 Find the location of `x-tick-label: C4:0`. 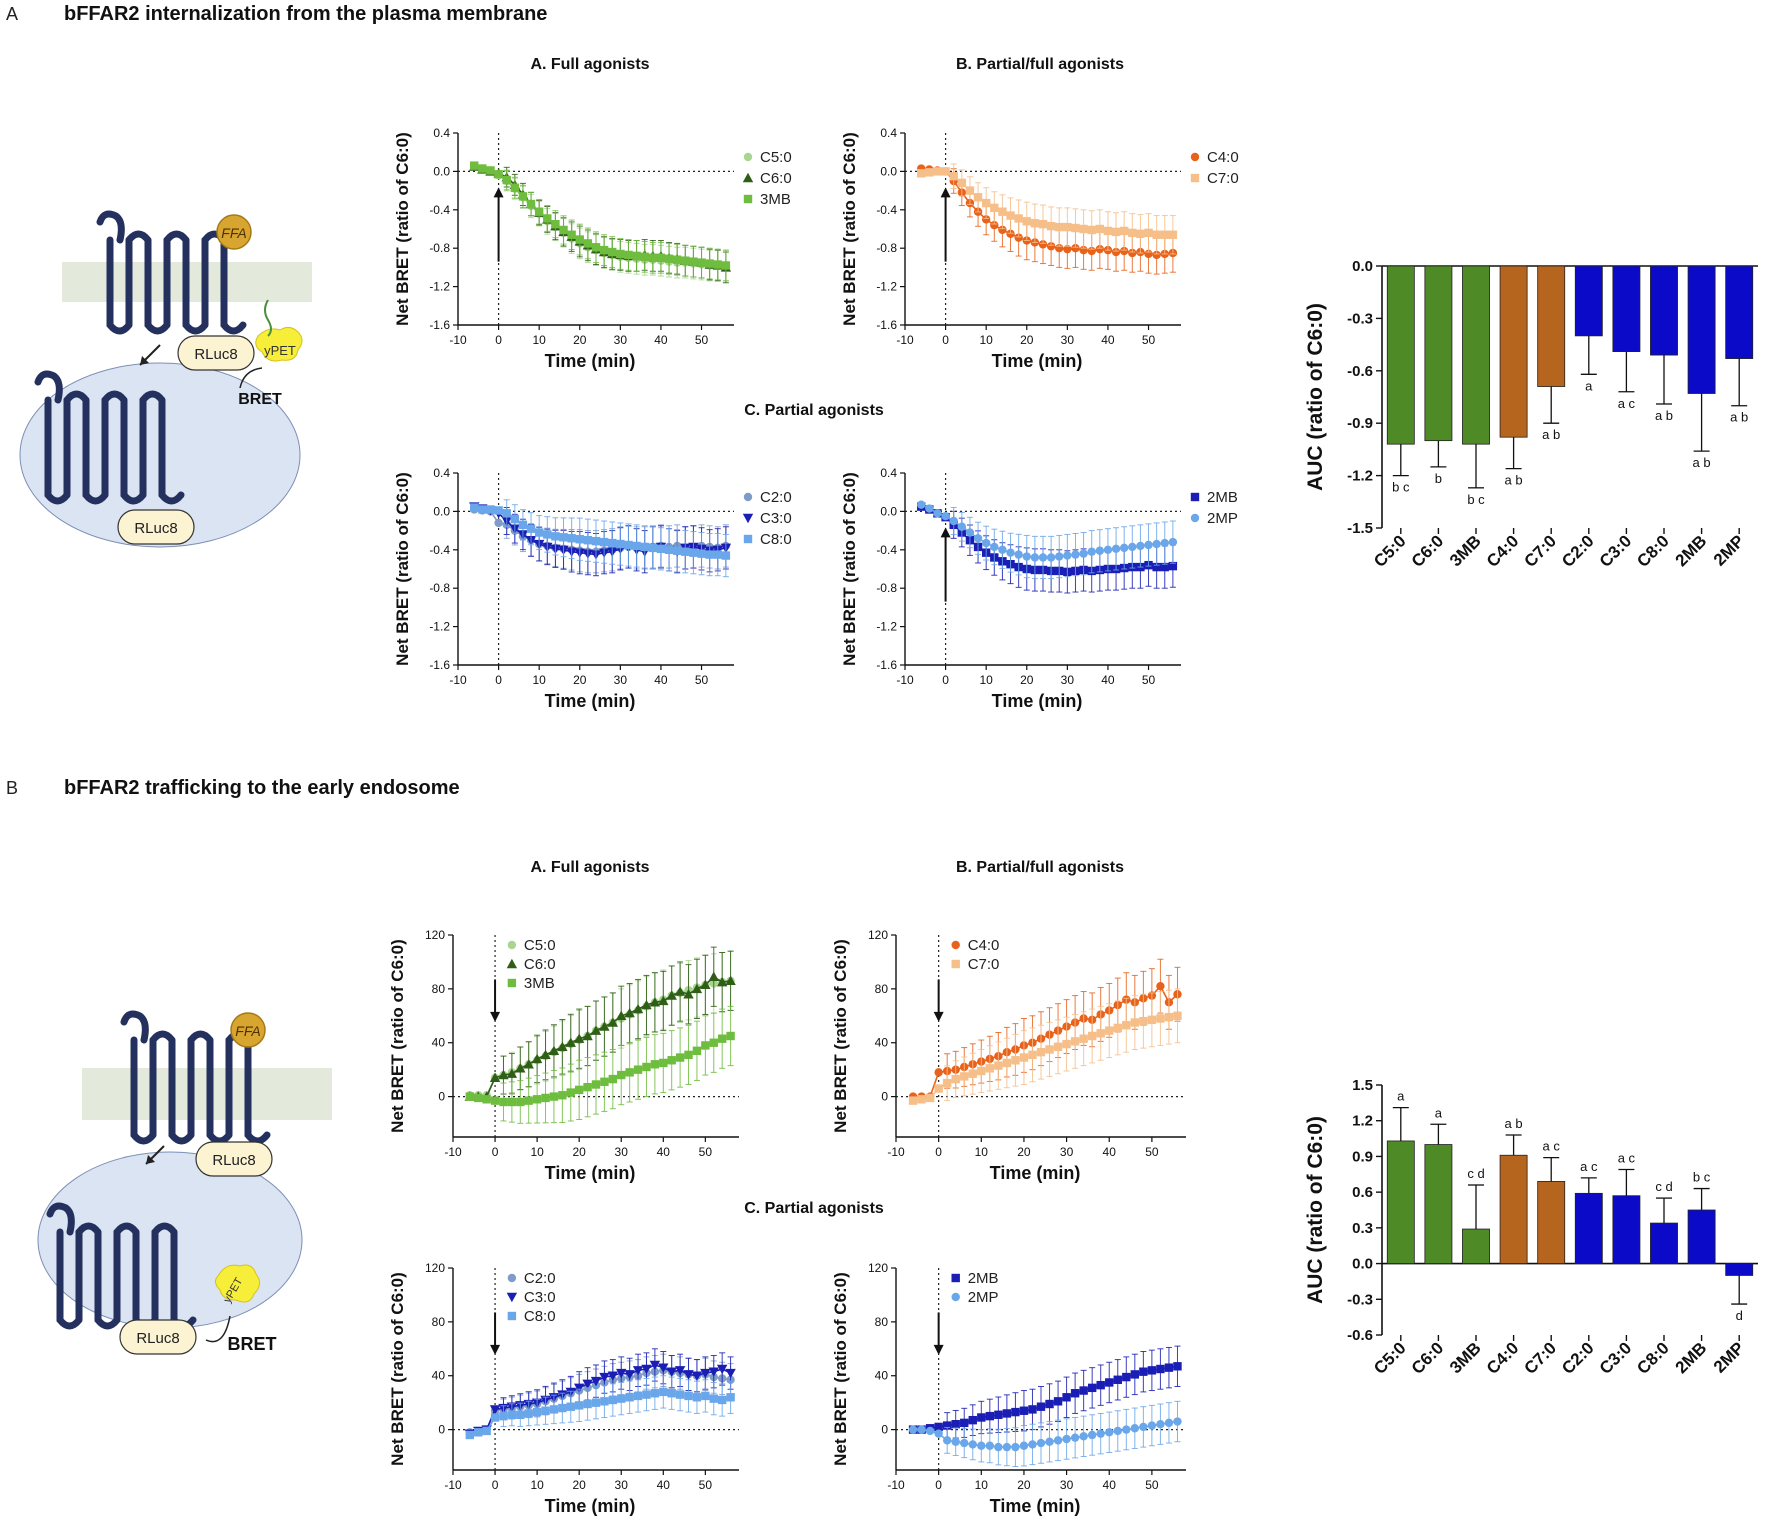

x-tick-label: C4:0 is located at coordinates (1502, 1357).